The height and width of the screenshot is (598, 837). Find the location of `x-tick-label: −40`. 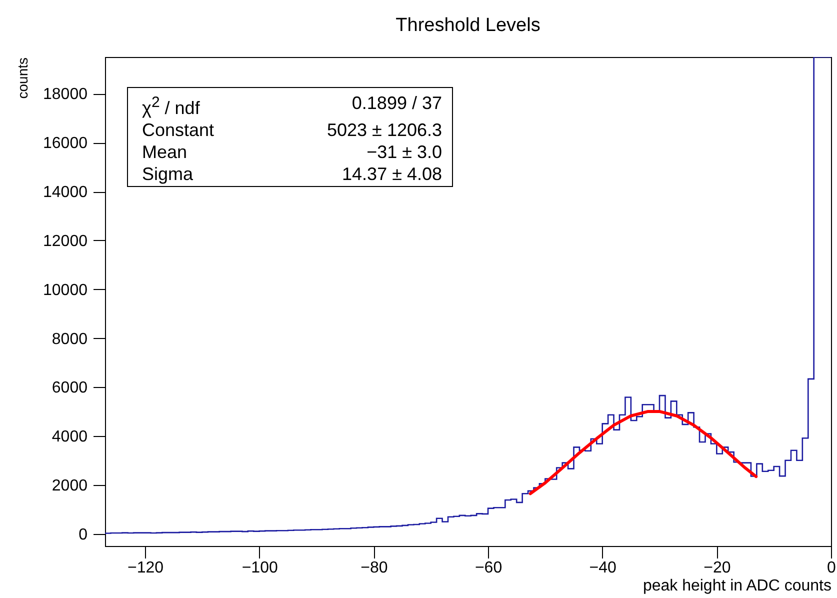

x-tick-label: −40 is located at coordinates (603, 568).